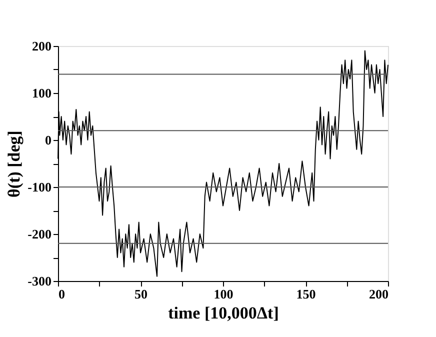 This screenshot has height=337, width=436. What do you see at coordinates (42, 93) in the screenshot?
I see `y-tick-label: 100` at bounding box center [42, 93].